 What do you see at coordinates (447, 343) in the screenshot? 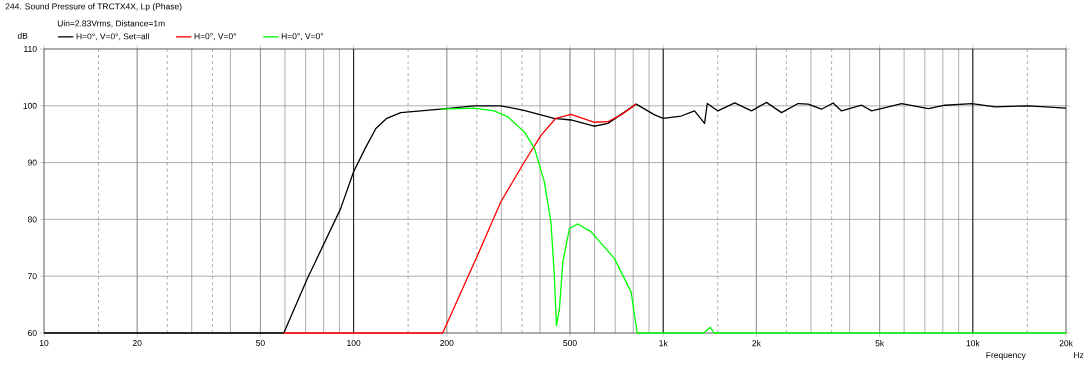
I see `x-tick-label: 200` at bounding box center [447, 343].